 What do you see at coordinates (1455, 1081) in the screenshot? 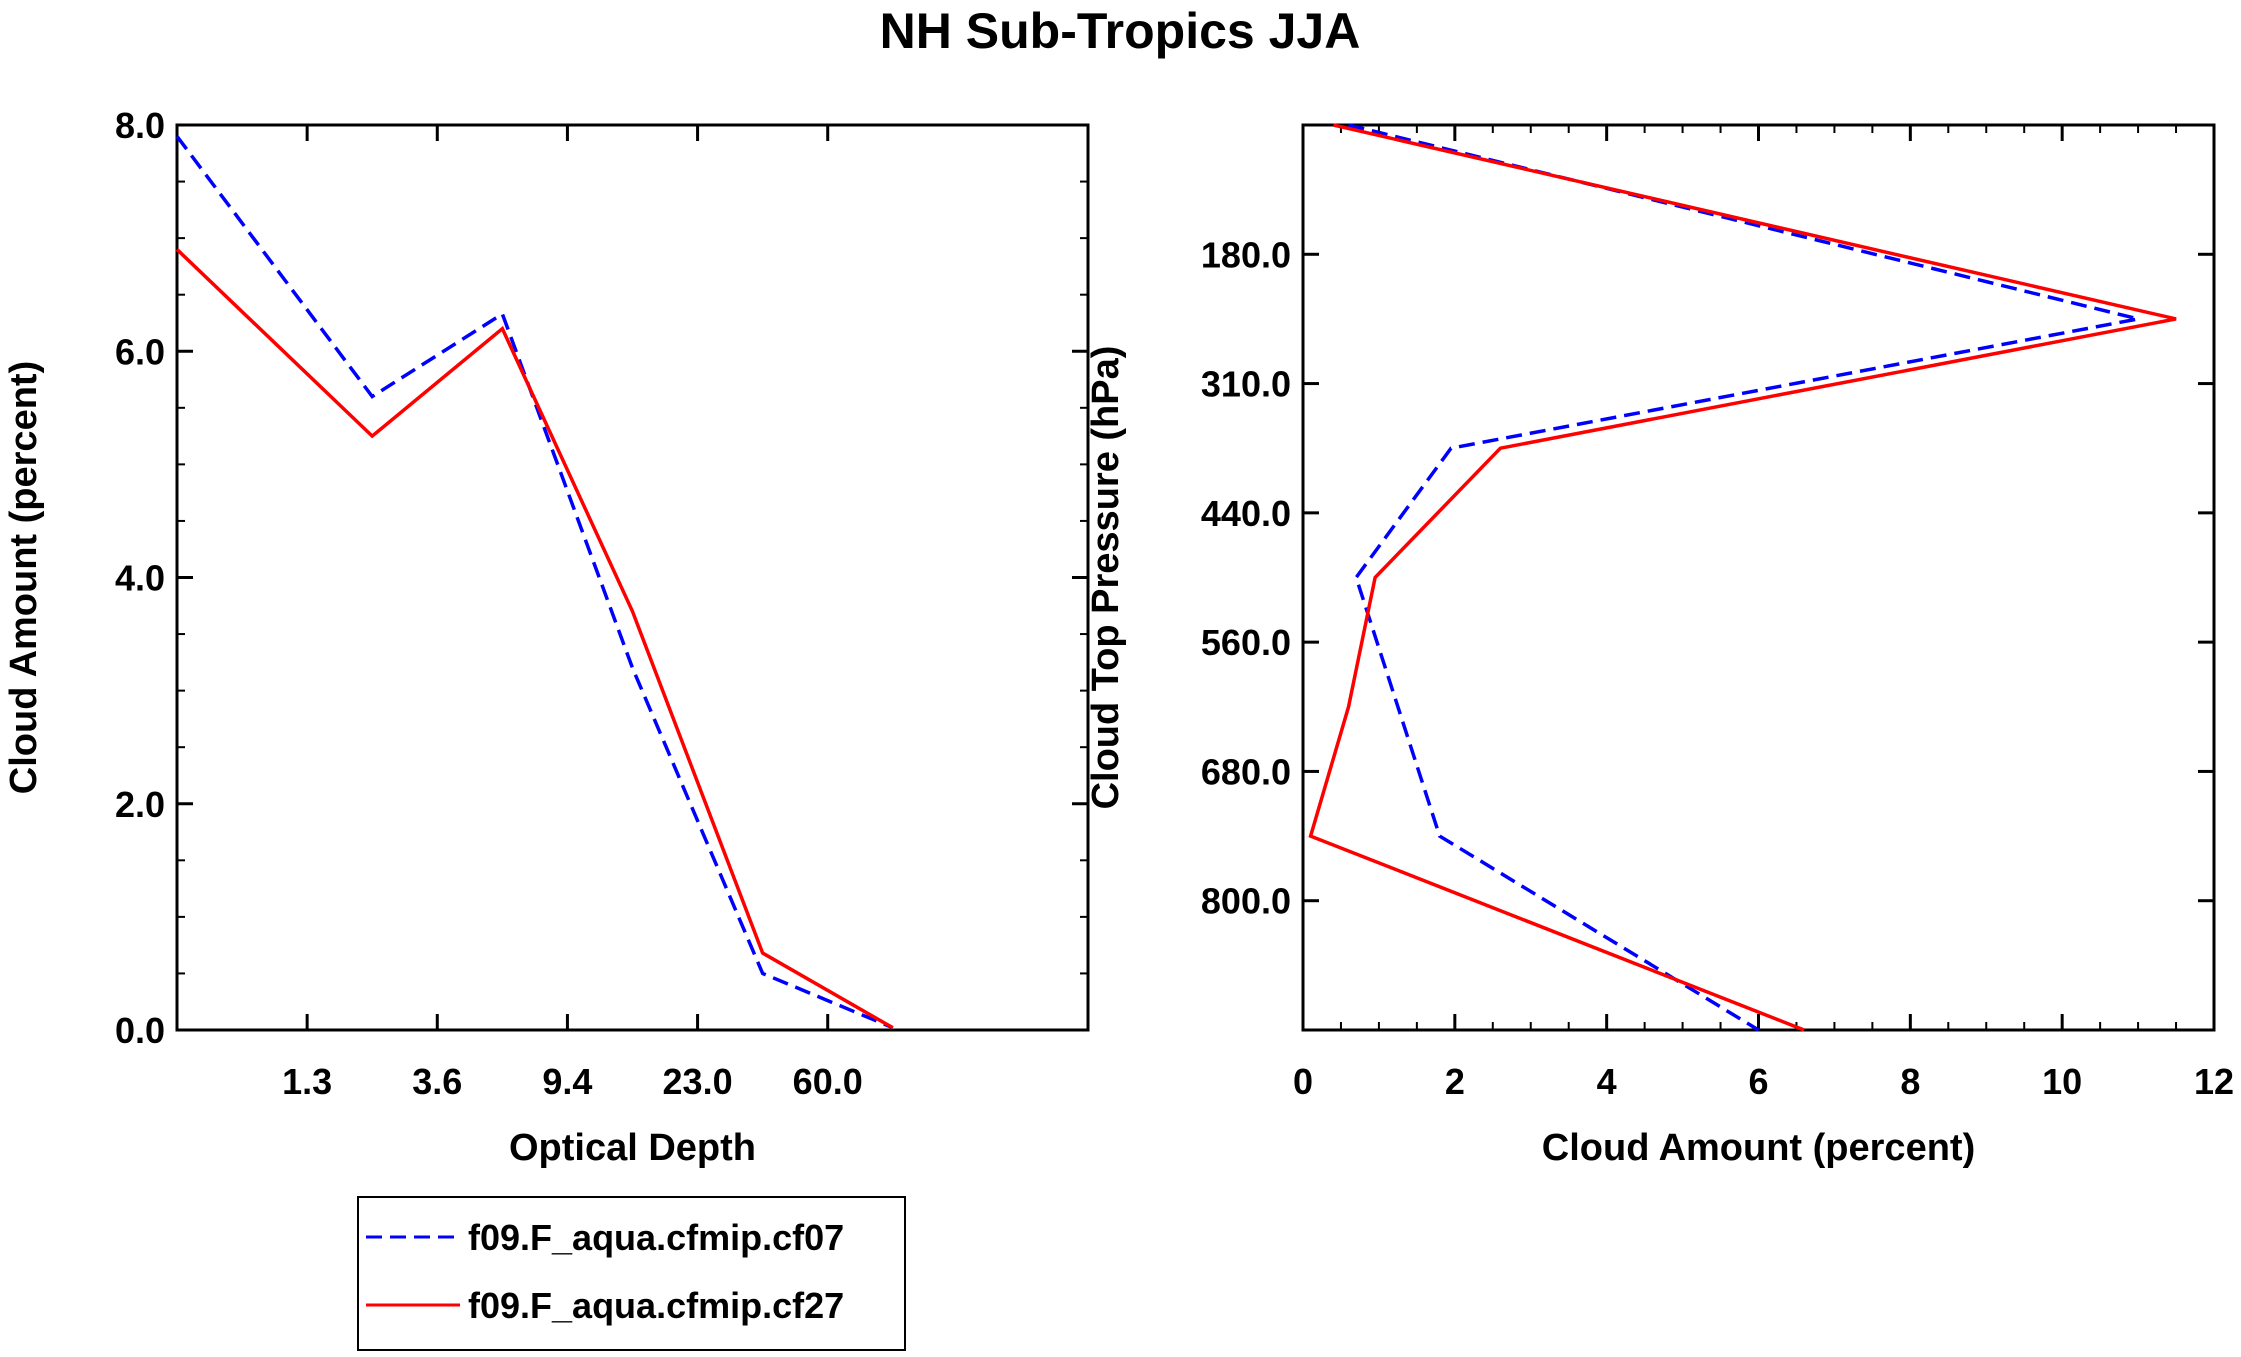
I see `right-x-tick-label: 2` at bounding box center [1455, 1081].